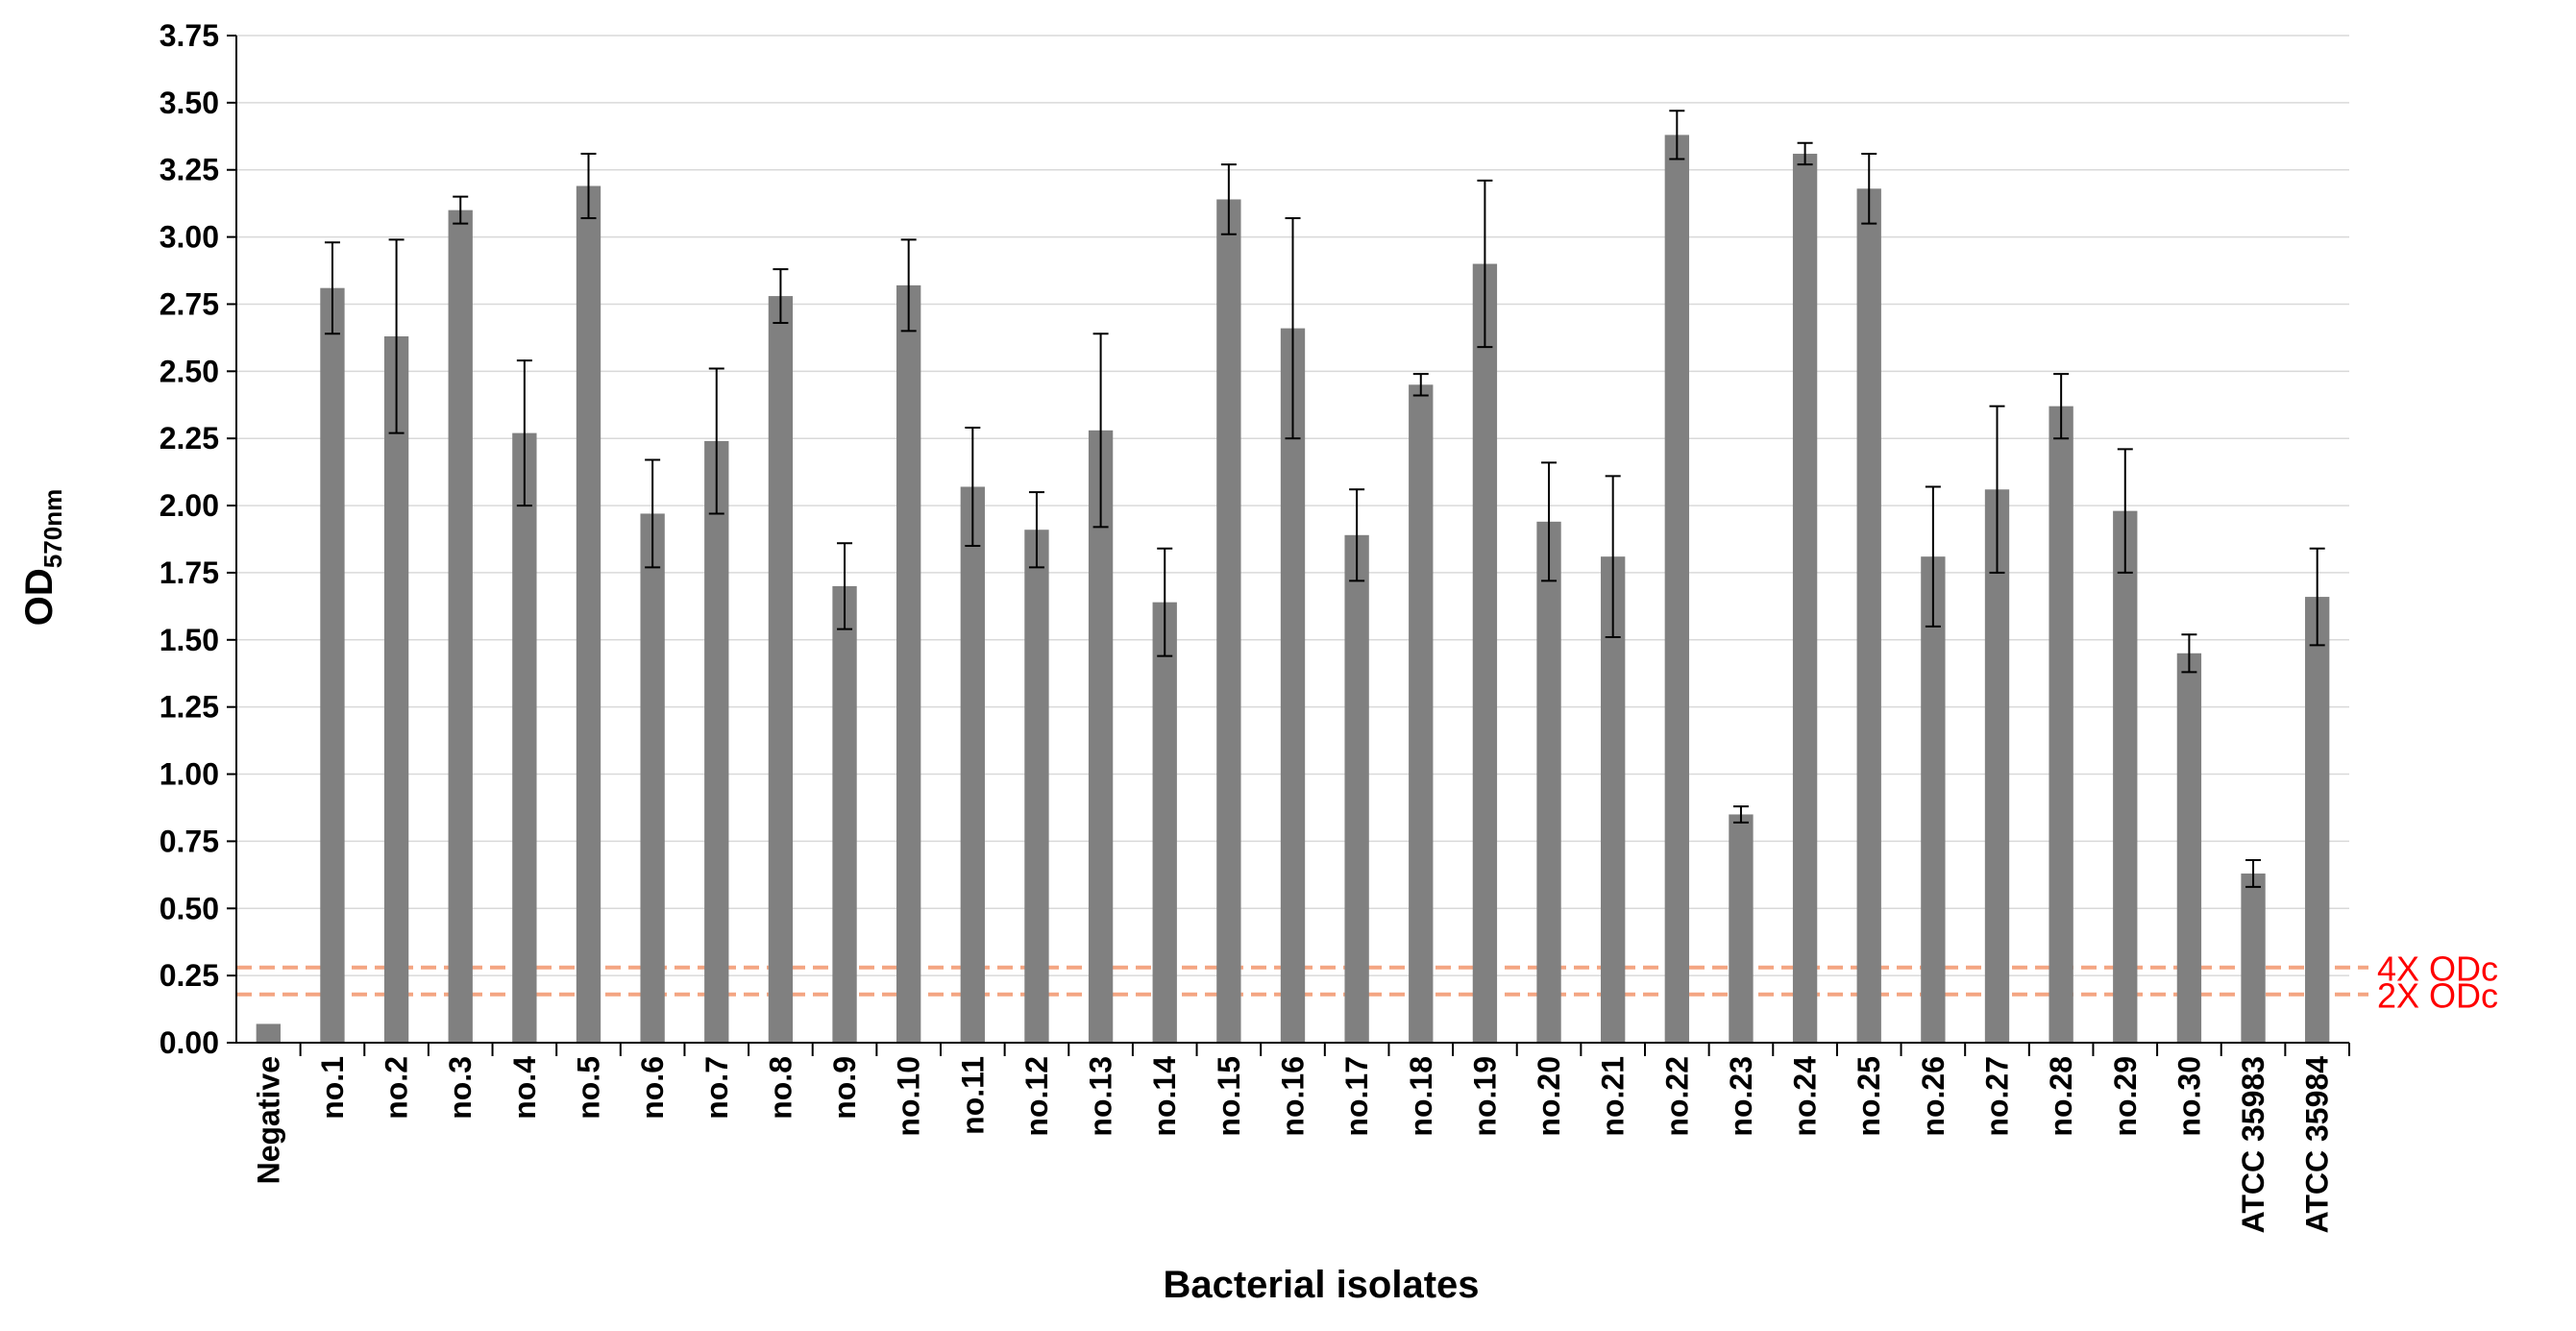  Describe the element at coordinates (1613, 1096) in the screenshot. I see `x-tick-label: no.21` at that location.